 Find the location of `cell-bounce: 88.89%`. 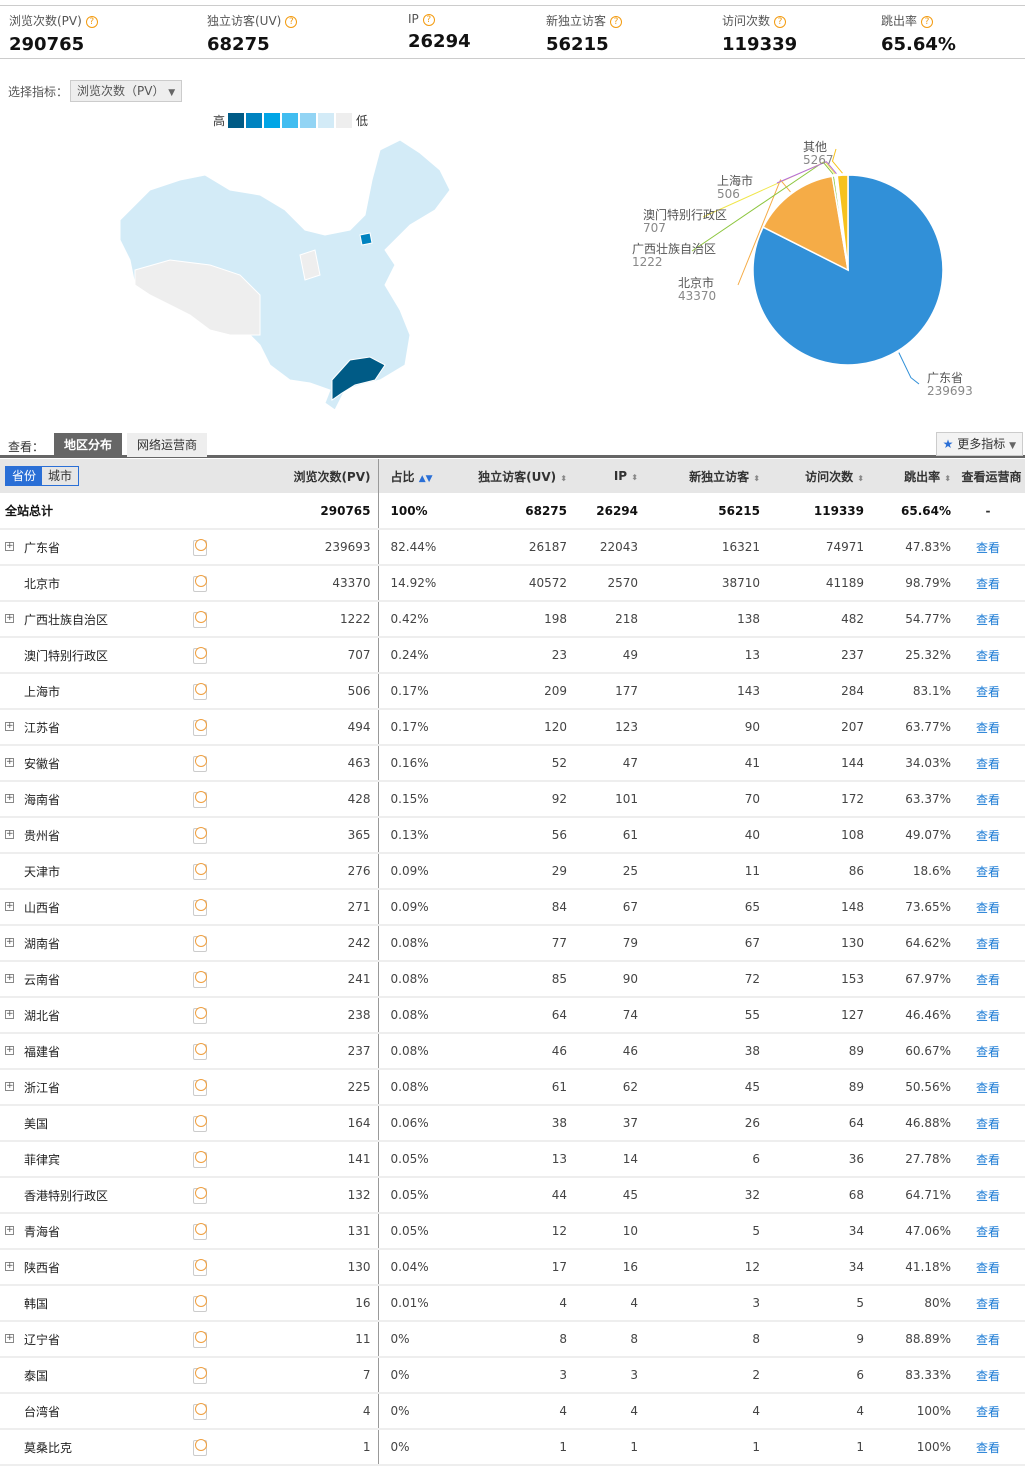

cell-bounce: 88.89% is located at coordinates (914, 1339).